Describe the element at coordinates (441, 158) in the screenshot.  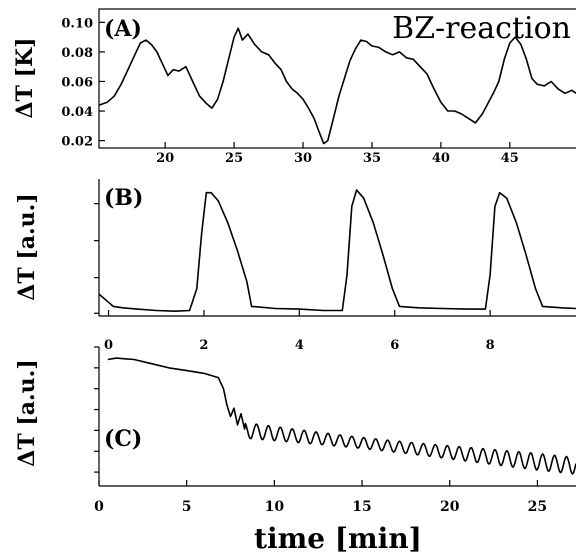
I see `x-tick-label: 40` at that location.